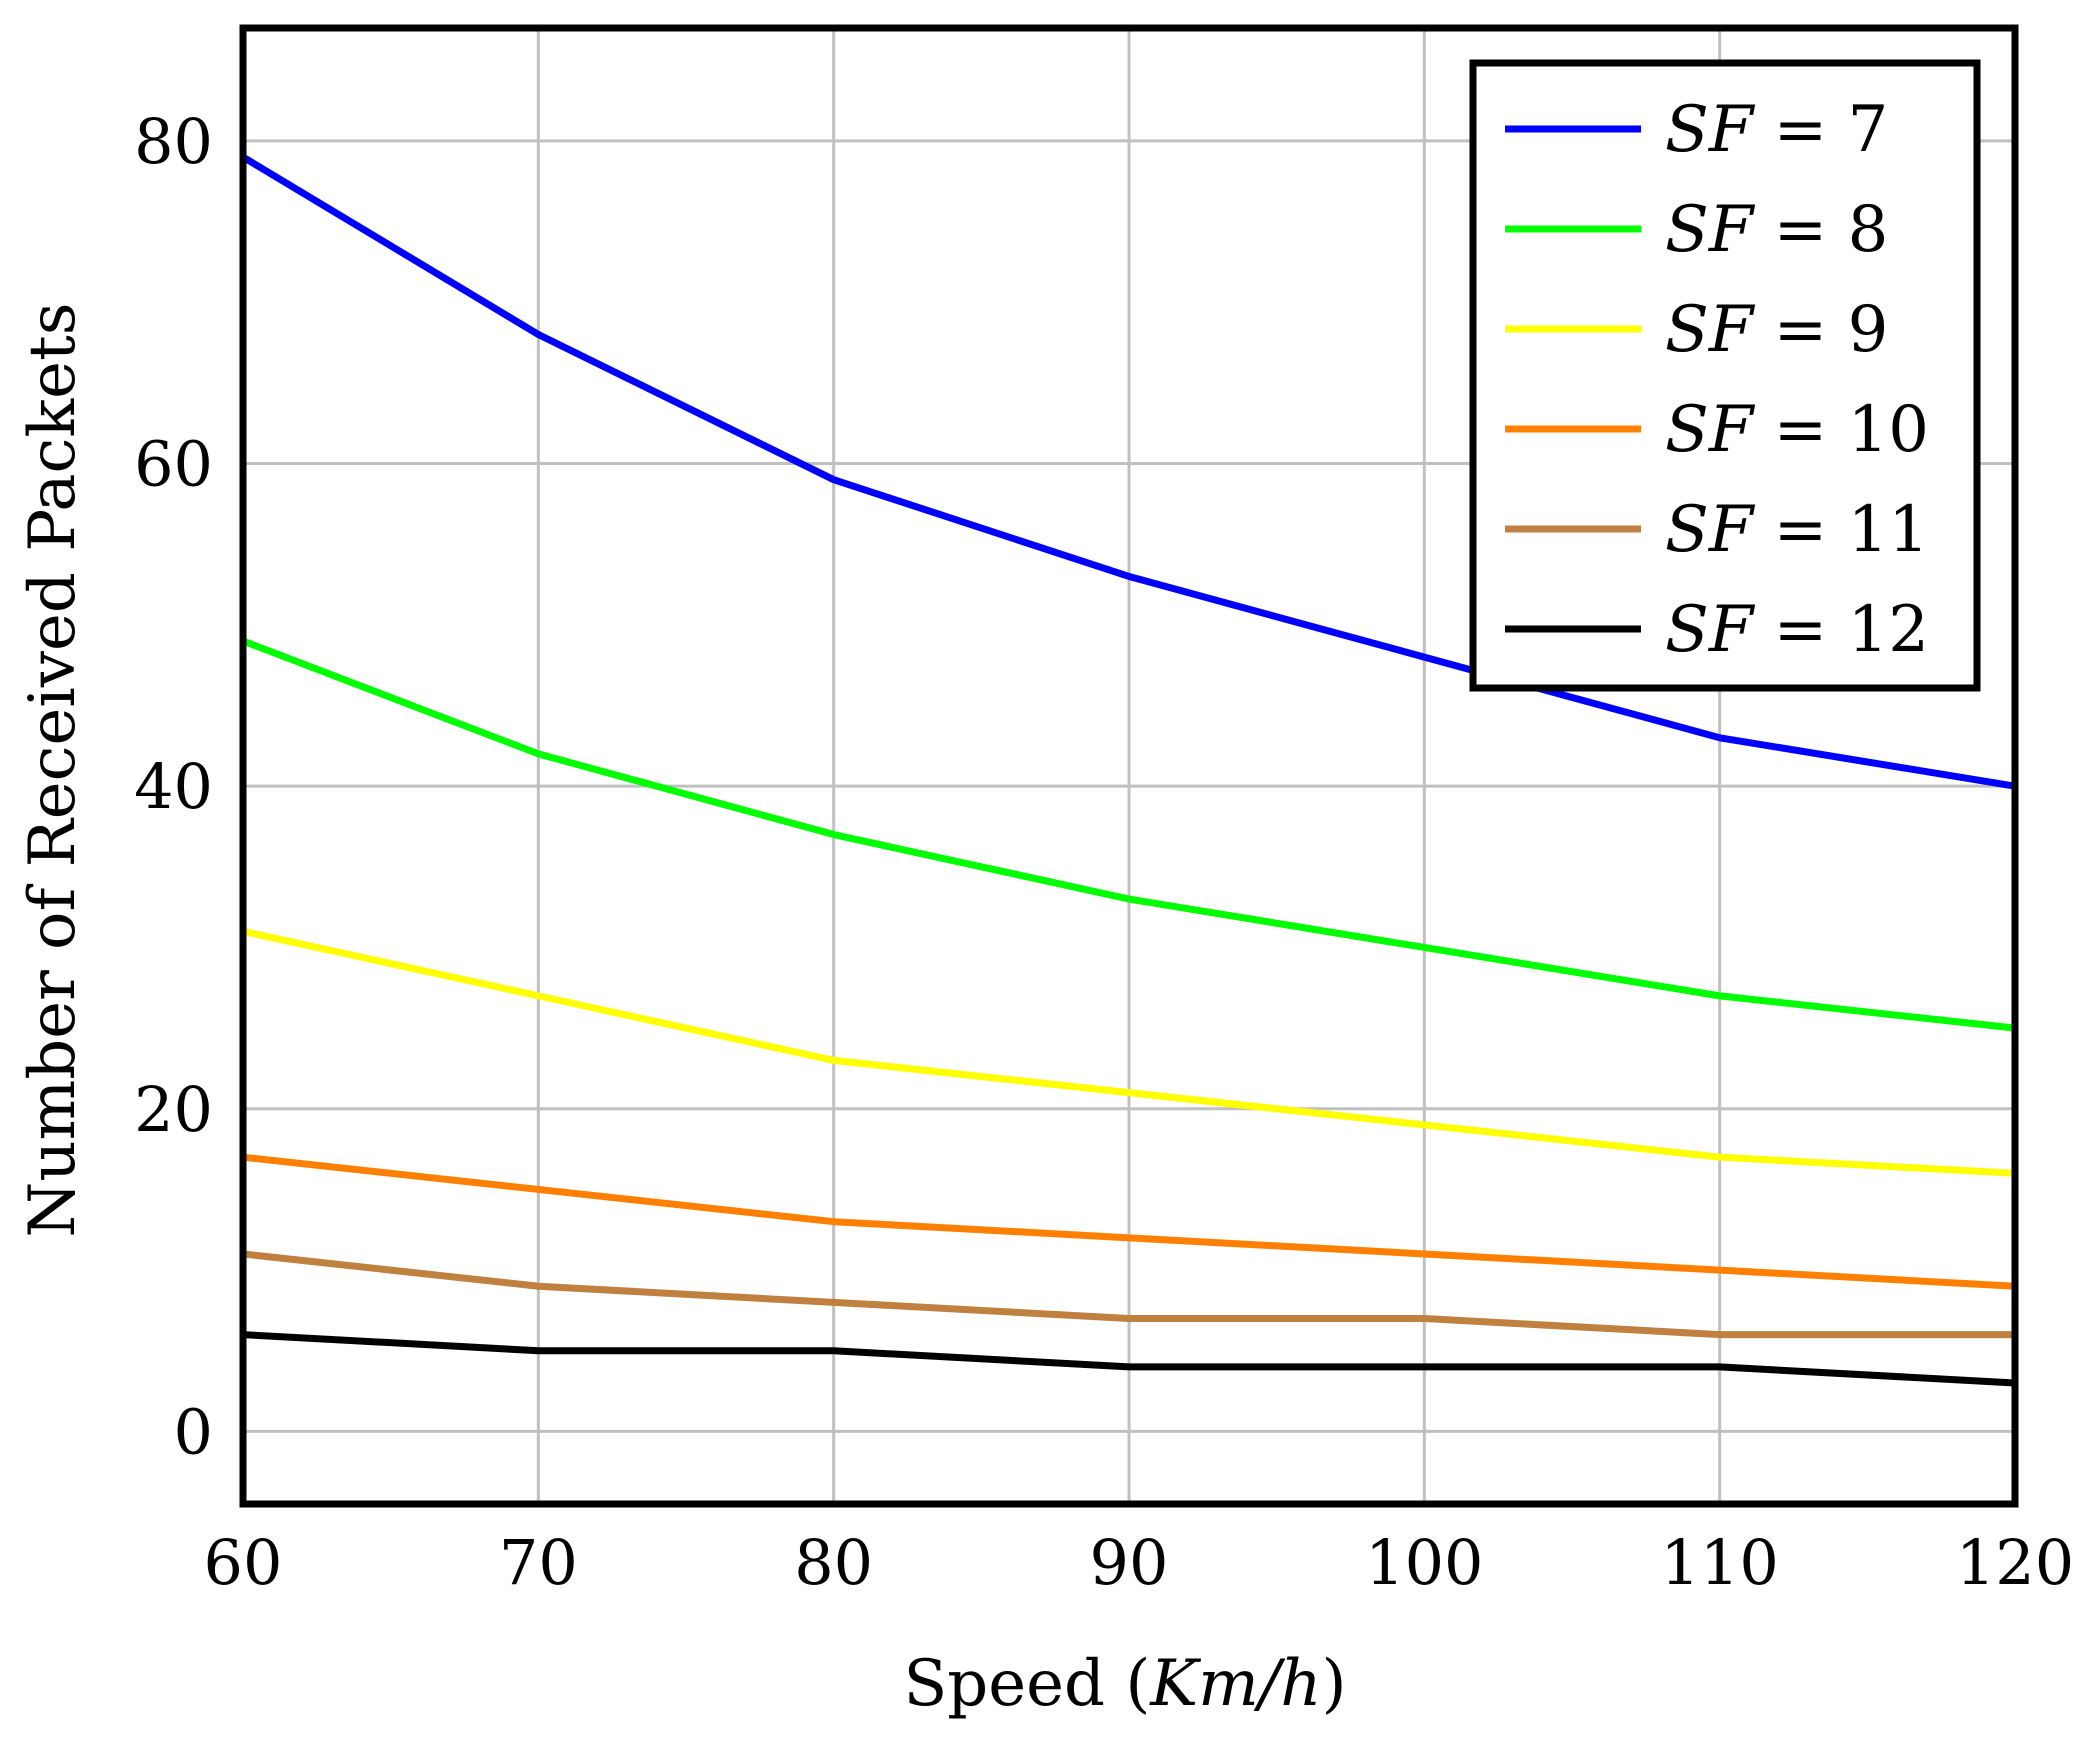 The height and width of the screenshot is (1747, 2081). I want to click on legend-label: SF = 12, so click(1797, 630).